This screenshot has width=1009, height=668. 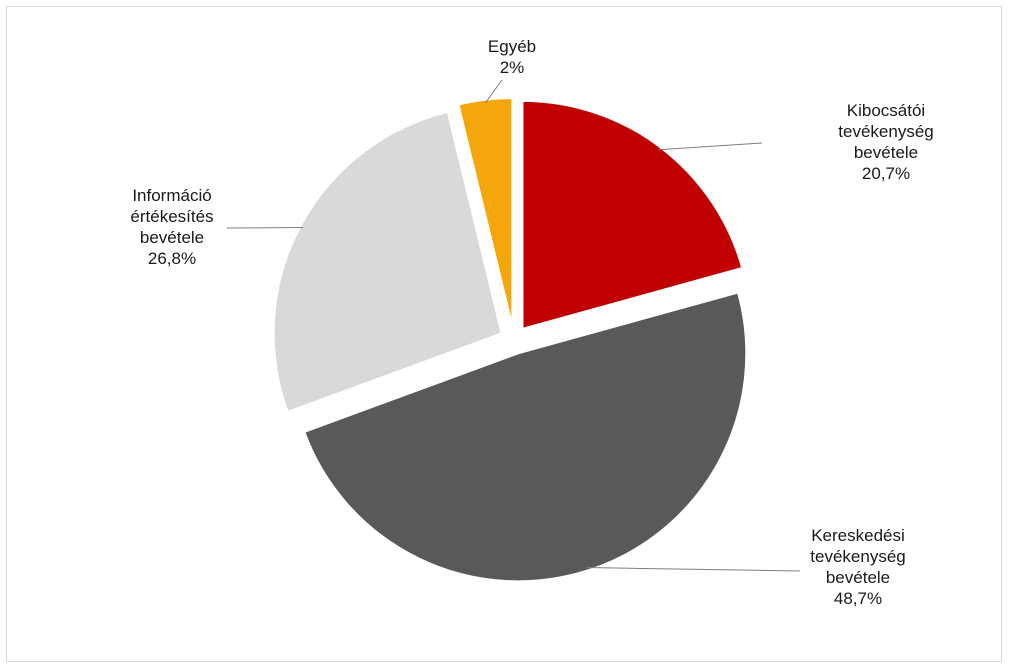 What do you see at coordinates (512, 46) in the screenshot?
I see `slice-label-egyeb-line-1: Egyéb` at bounding box center [512, 46].